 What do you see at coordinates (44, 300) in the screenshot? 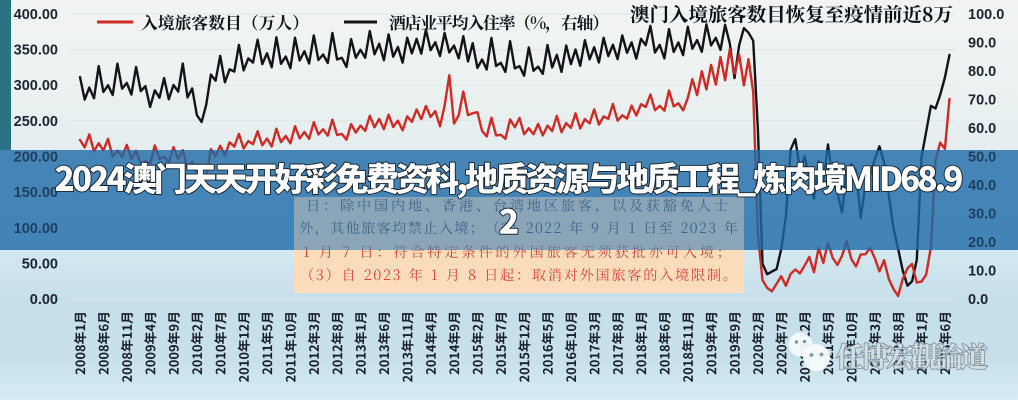
I see `svg-text: 0.00` at bounding box center [44, 300].